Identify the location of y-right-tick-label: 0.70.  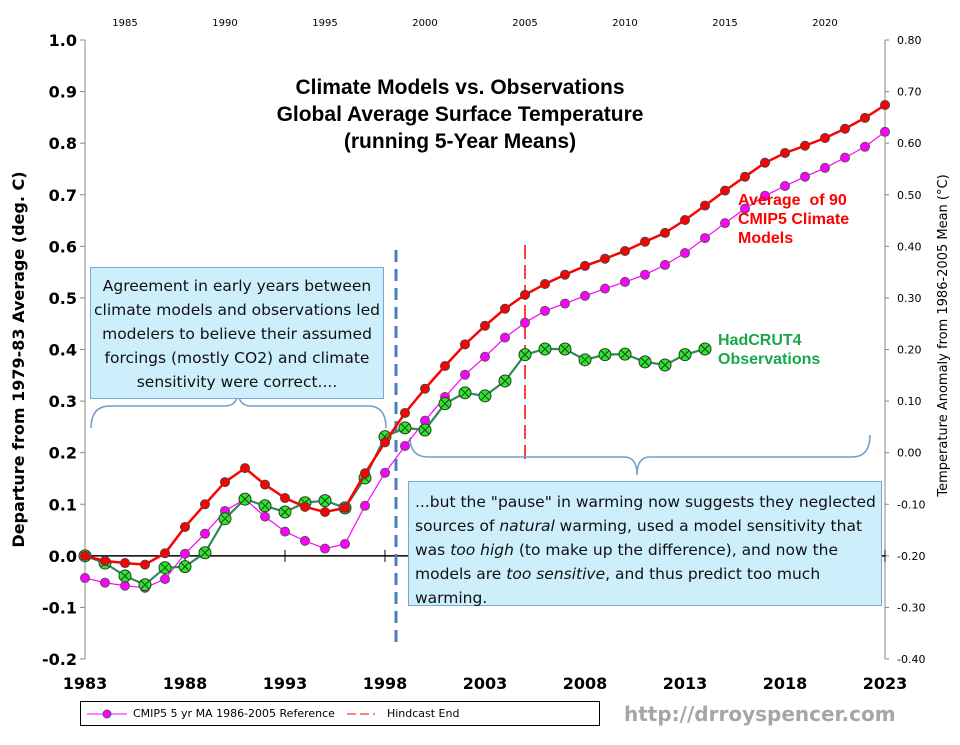
(909, 92).